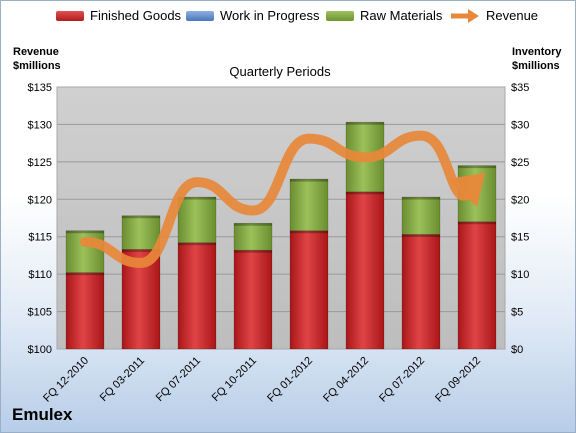 This screenshot has height=433, width=576. What do you see at coordinates (402, 380) in the screenshot?
I see `x-tick-label: FQ 07-2012` at bounding box center [402, 380].